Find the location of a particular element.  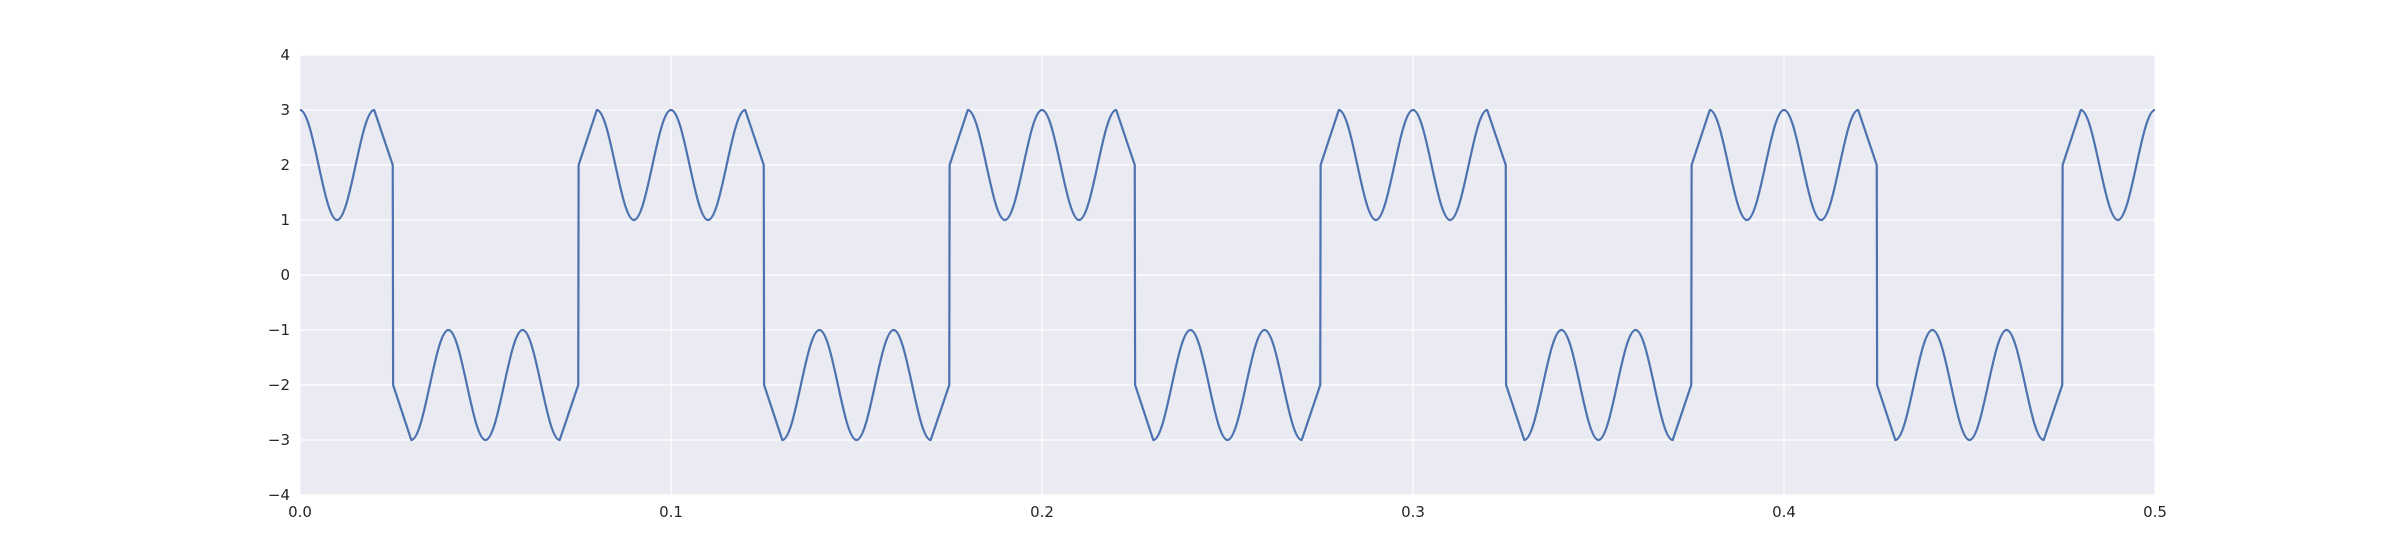

x-tick-label: 0.1 is located at coordinates (671, 512).